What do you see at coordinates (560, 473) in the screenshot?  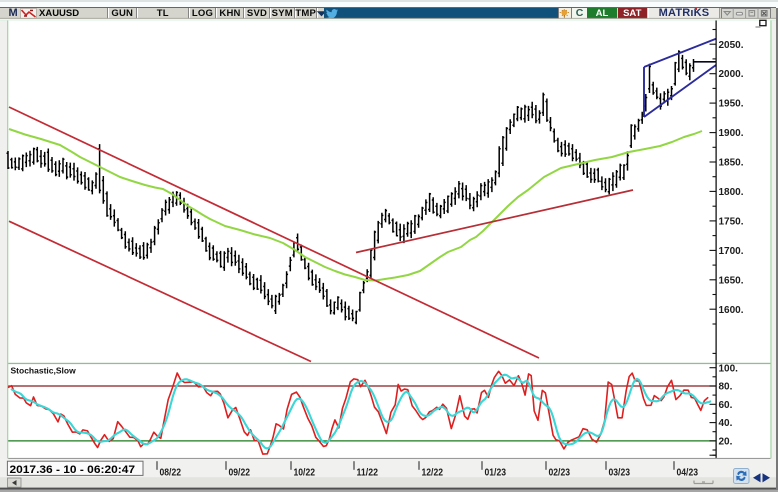 I see `svg-text: 02/23` at bounding box center [560, 473].